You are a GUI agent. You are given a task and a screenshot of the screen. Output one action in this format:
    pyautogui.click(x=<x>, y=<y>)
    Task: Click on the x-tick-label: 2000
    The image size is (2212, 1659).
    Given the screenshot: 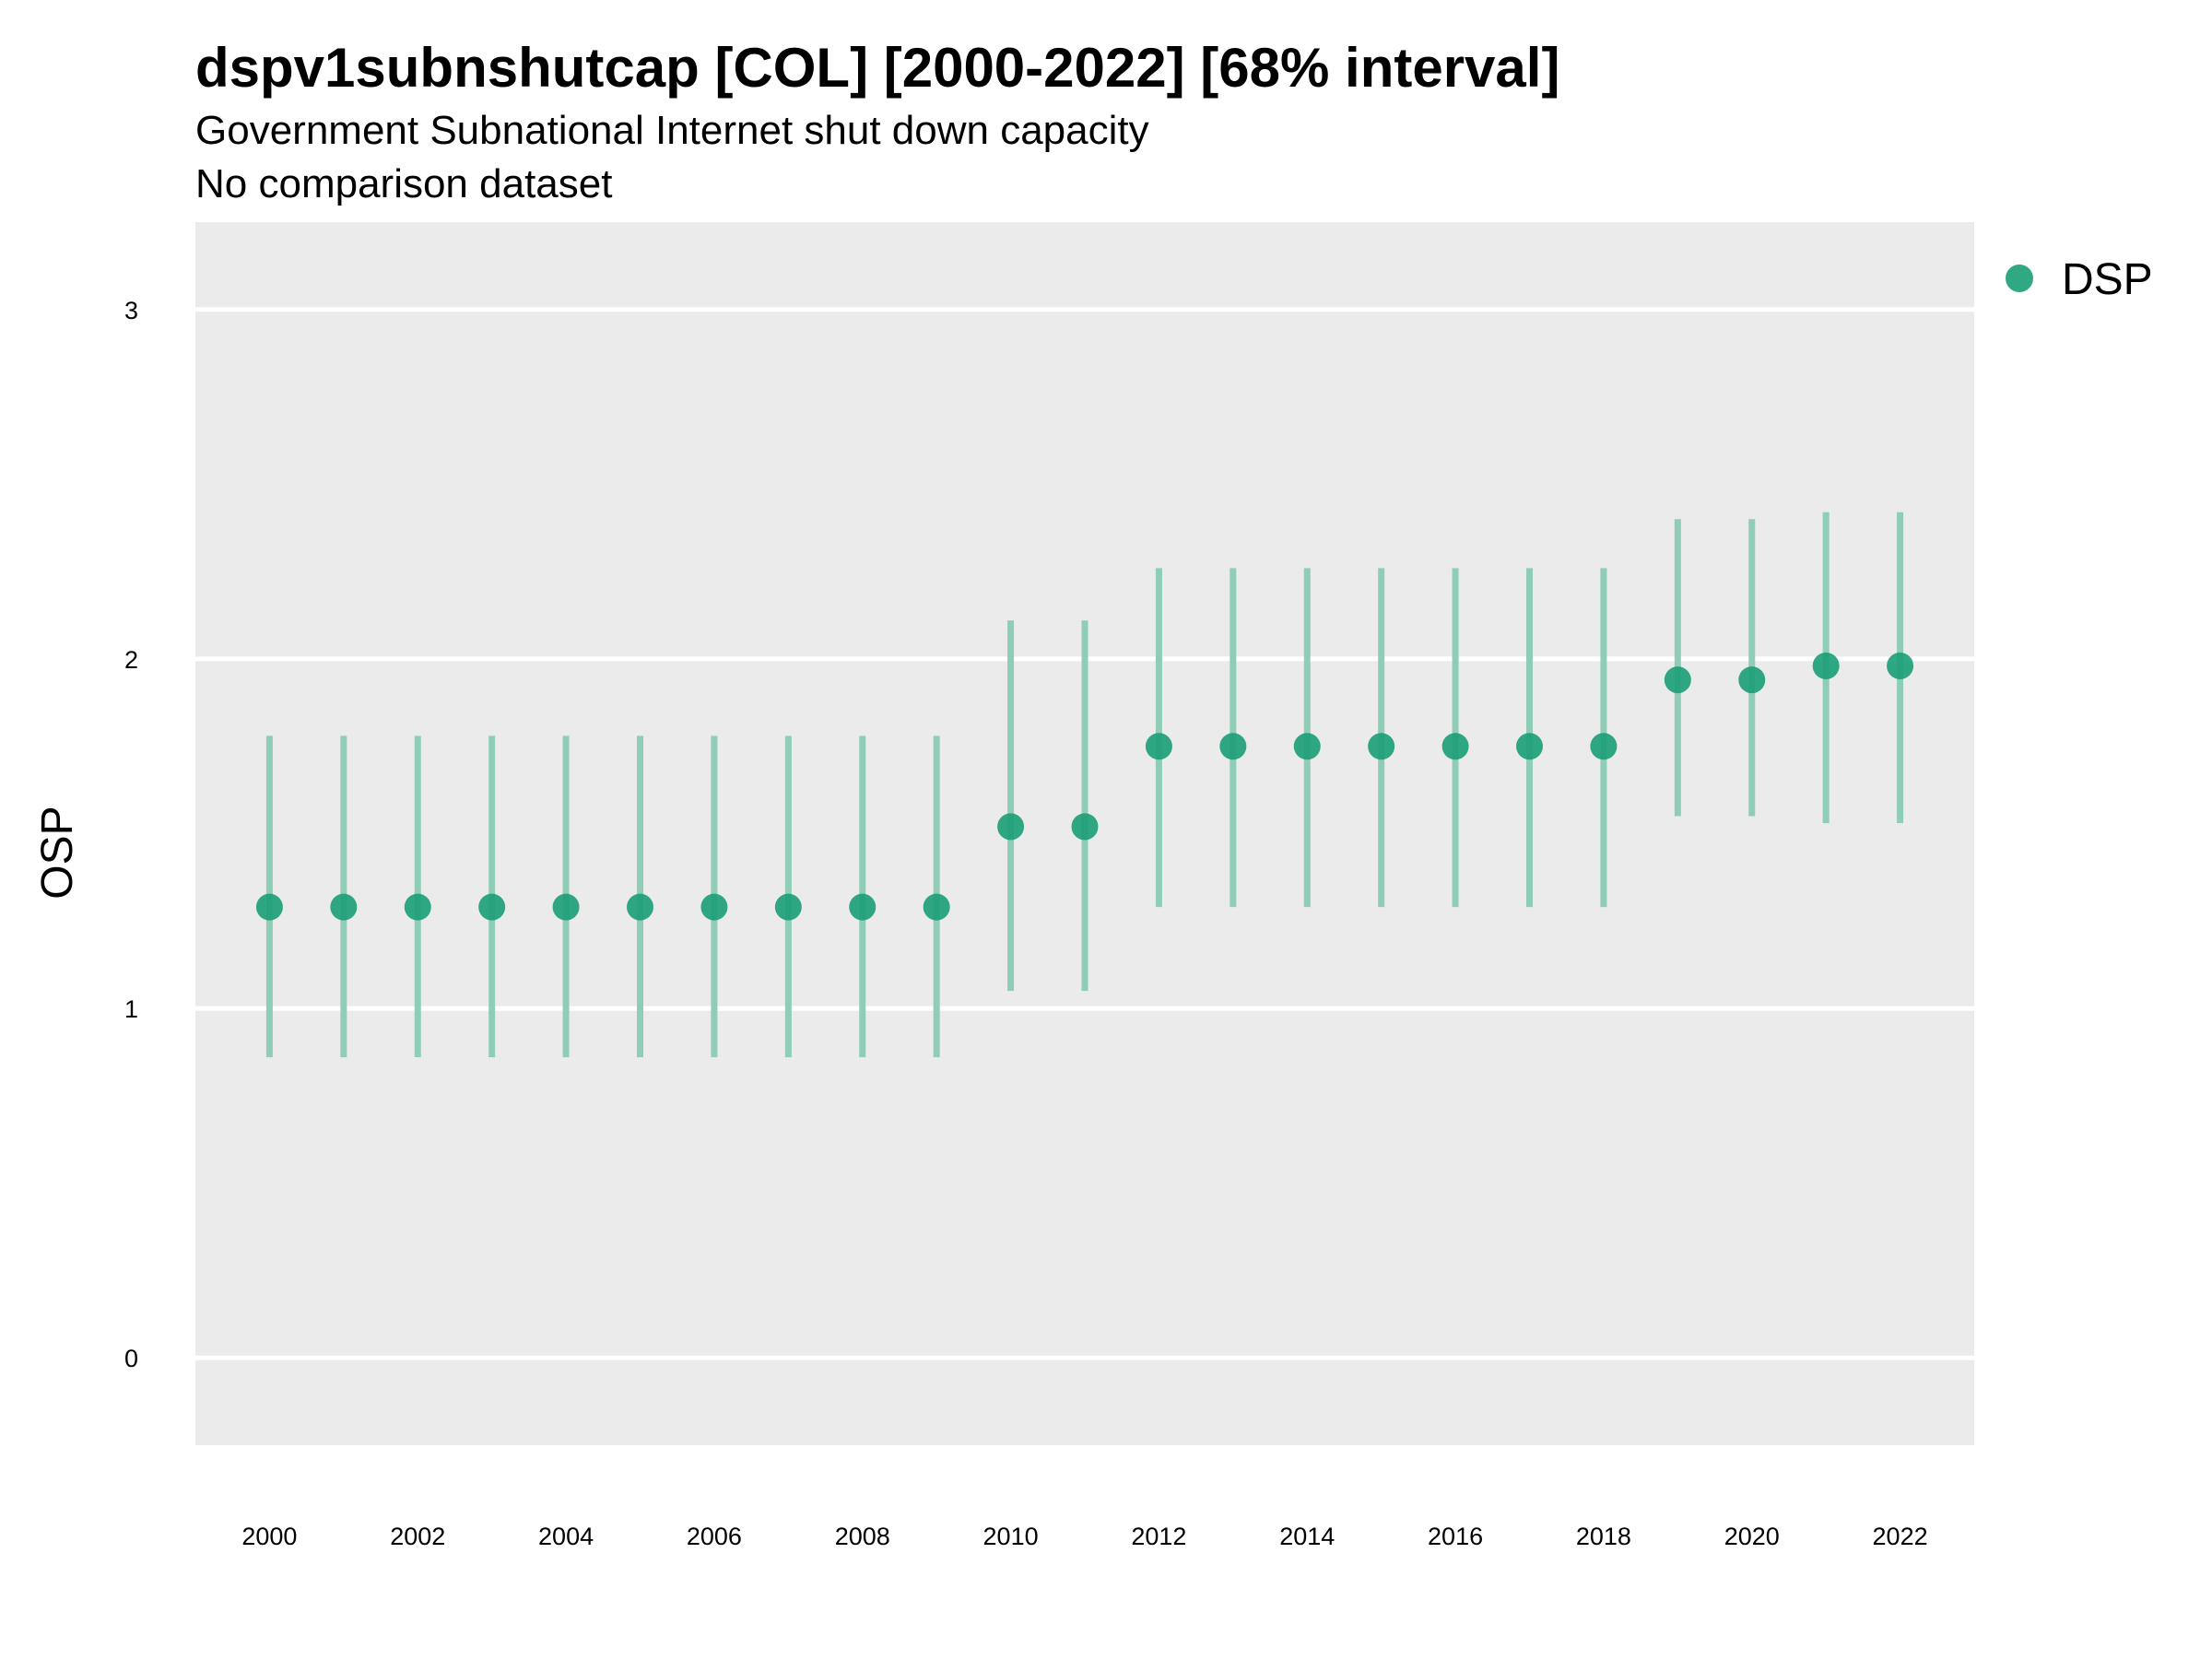 What is the action you would take?
    pyautogui.click(x=269, y=1536)
    